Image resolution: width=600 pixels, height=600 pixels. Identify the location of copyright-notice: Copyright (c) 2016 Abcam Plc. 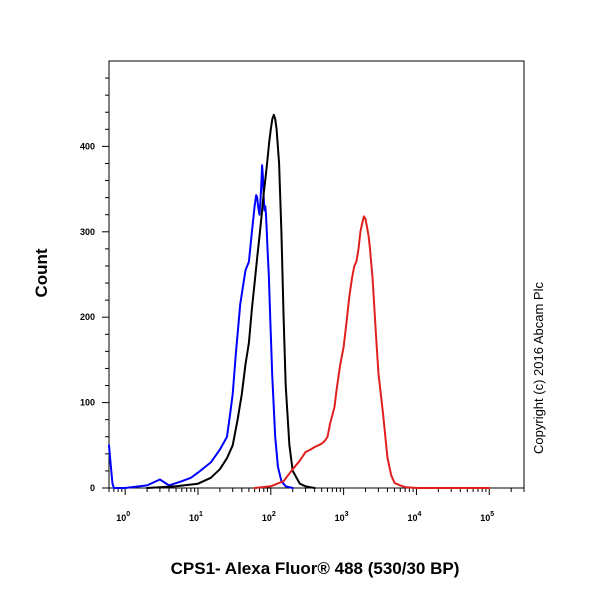
(538, 368).